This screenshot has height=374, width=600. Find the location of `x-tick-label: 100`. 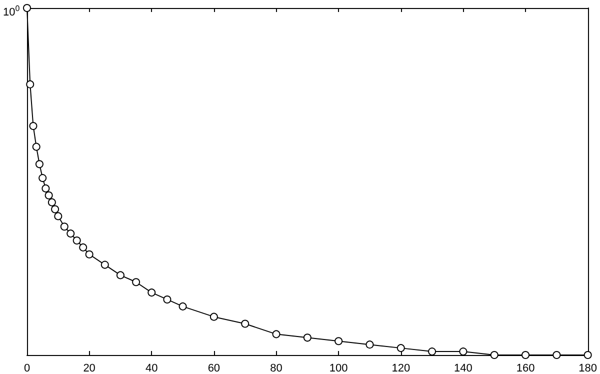

x-tick-label: 100 is located at coordinates (338, 368).